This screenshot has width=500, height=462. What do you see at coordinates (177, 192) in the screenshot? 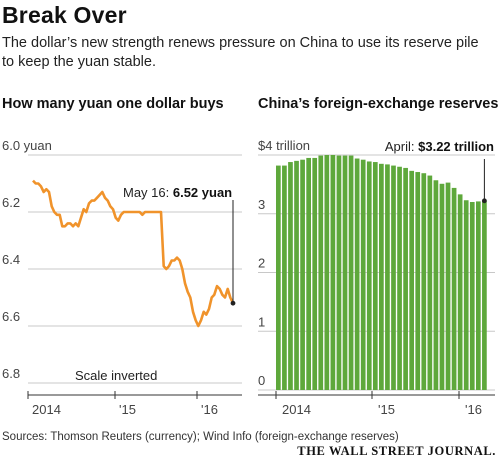
I see `yuan-last-value-label: May 16: 6.52 yuan` at bounding box center [177, 192].